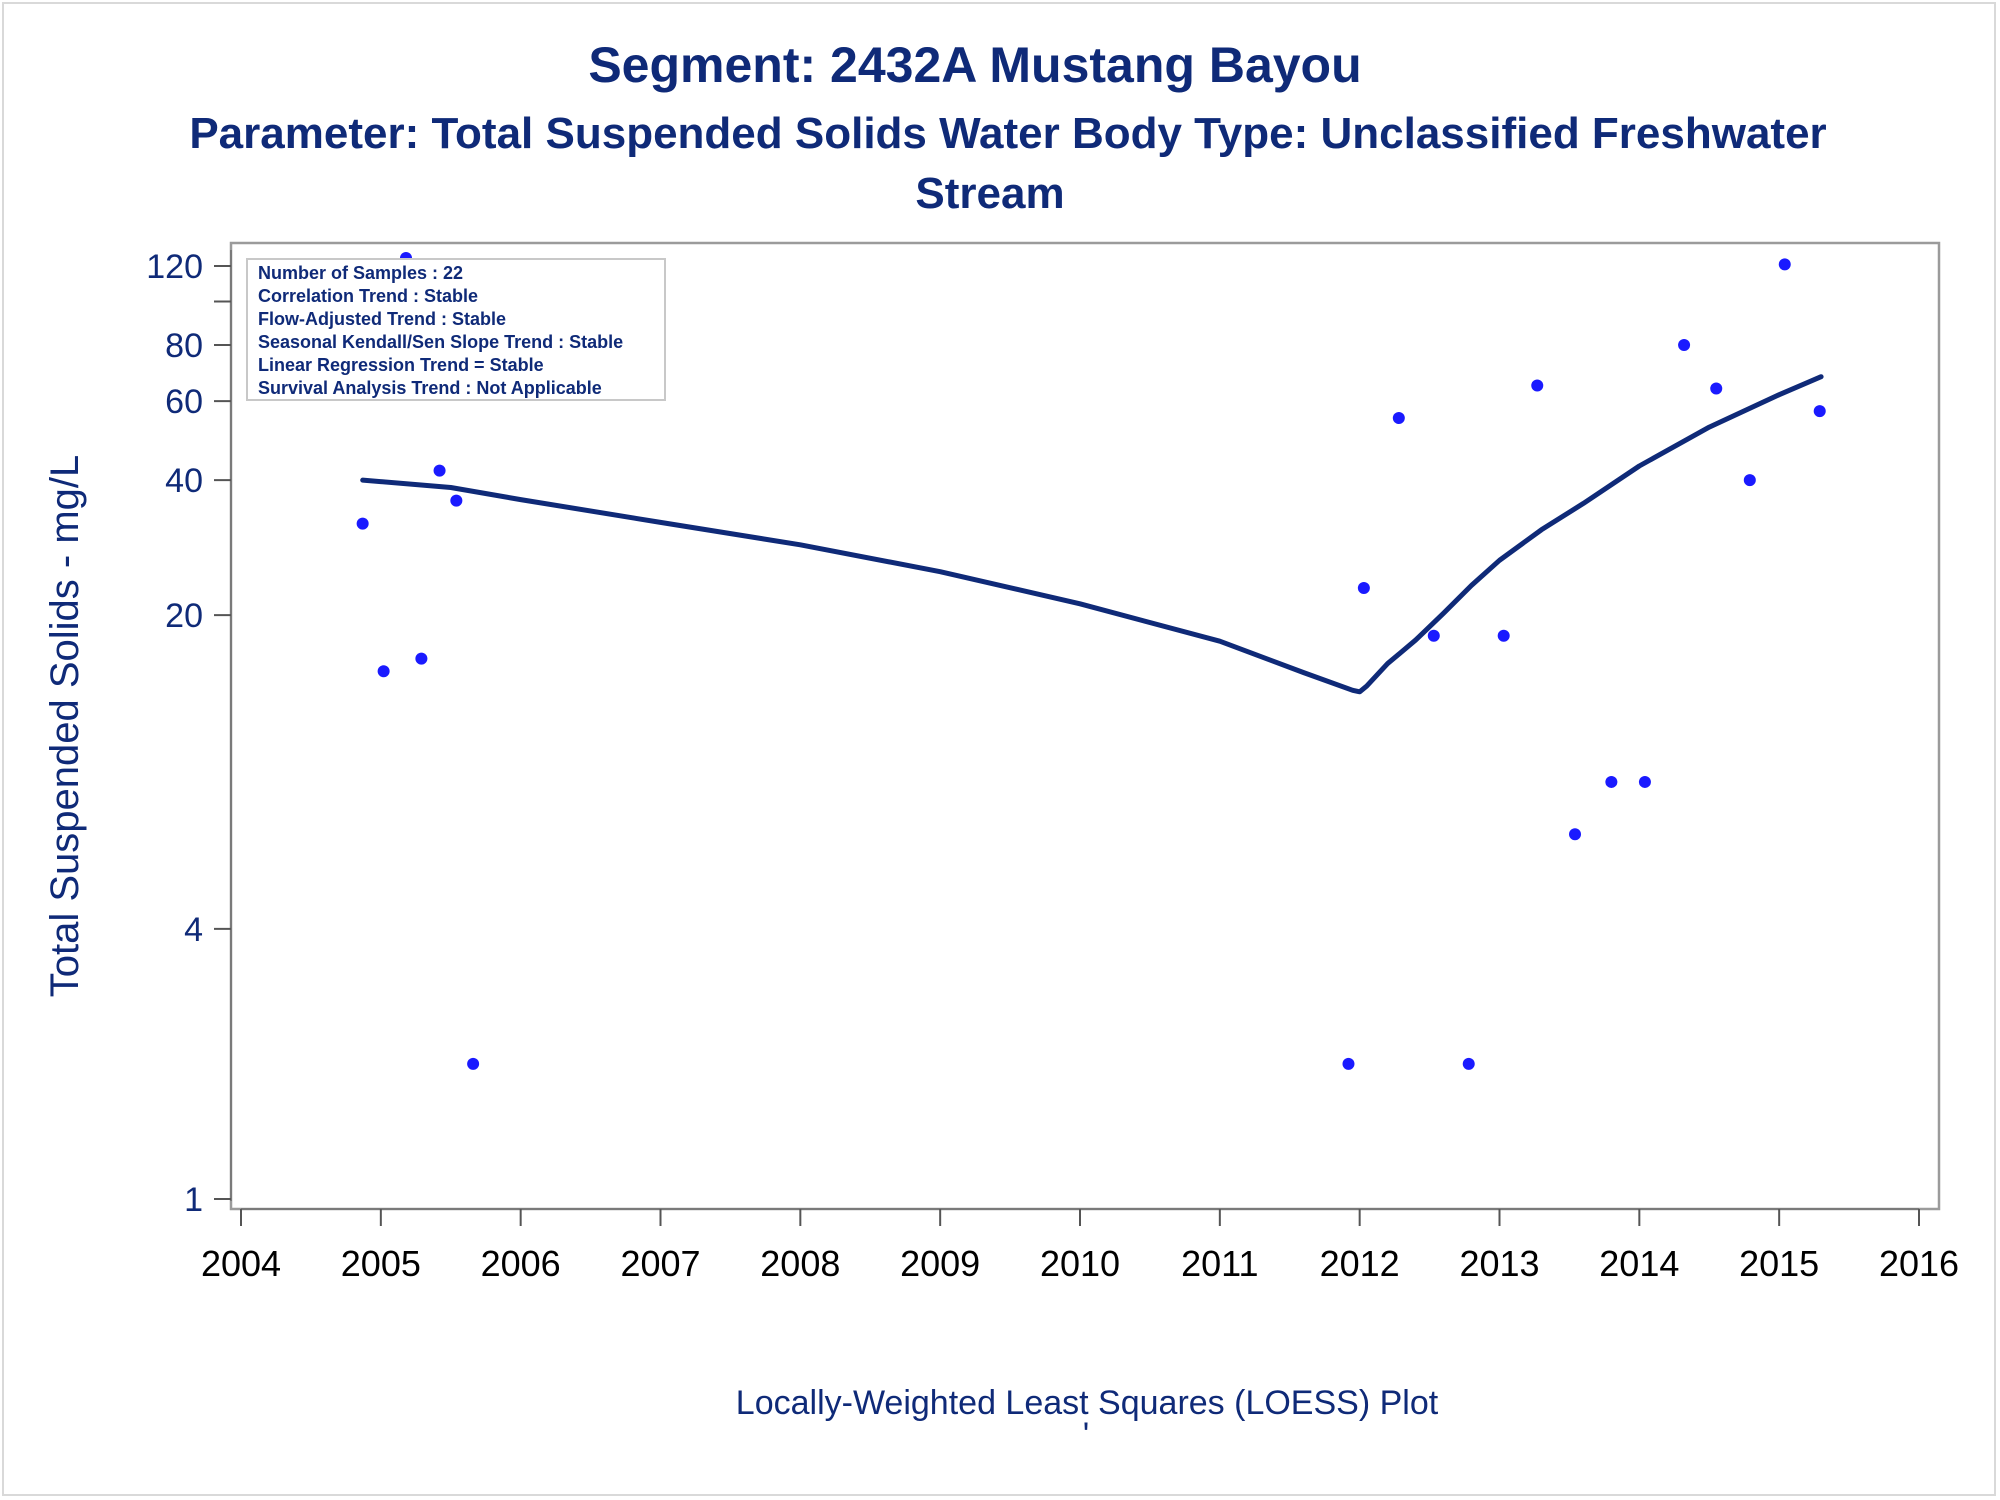 The width and height of the screenshot is (2000, 1500). I want to click on x-tick-label: 2015, so click(1779, 1263).